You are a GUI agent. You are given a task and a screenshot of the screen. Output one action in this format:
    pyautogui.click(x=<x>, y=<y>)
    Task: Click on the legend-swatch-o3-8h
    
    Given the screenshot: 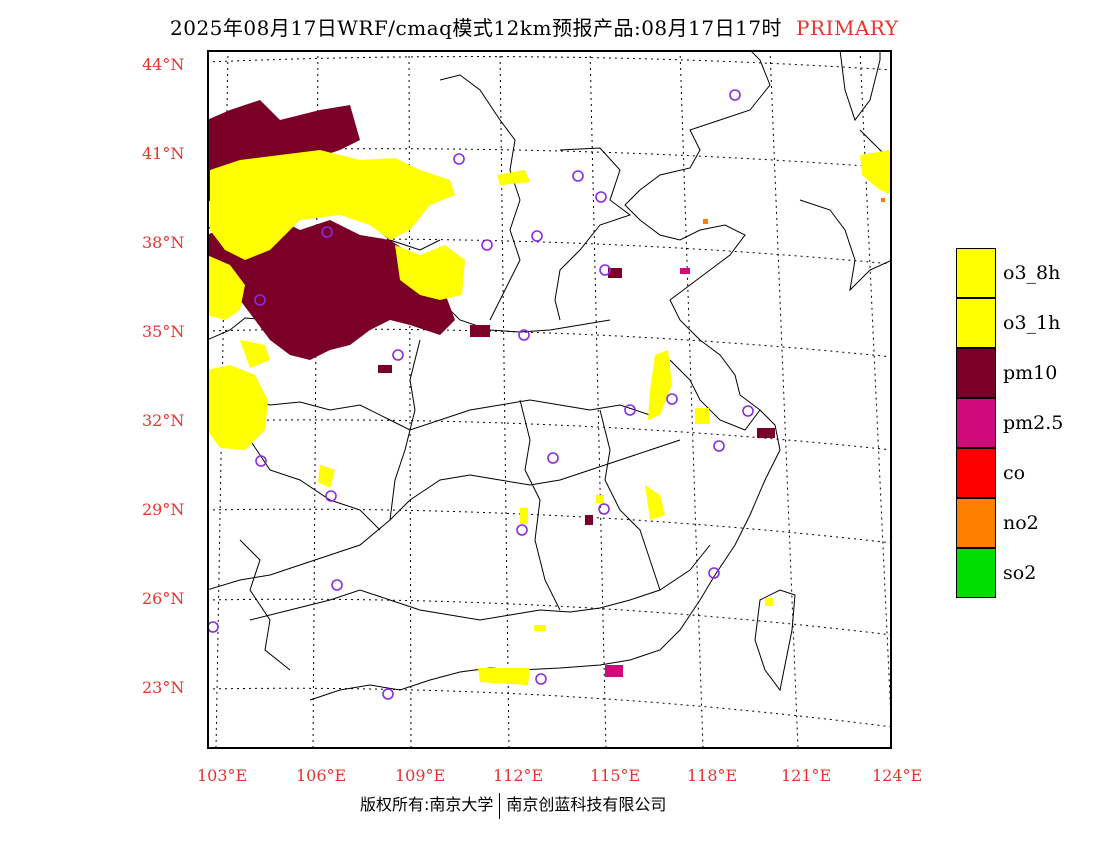 What is the action you would take?
    pyautogui.click(x=976, y=273)
    